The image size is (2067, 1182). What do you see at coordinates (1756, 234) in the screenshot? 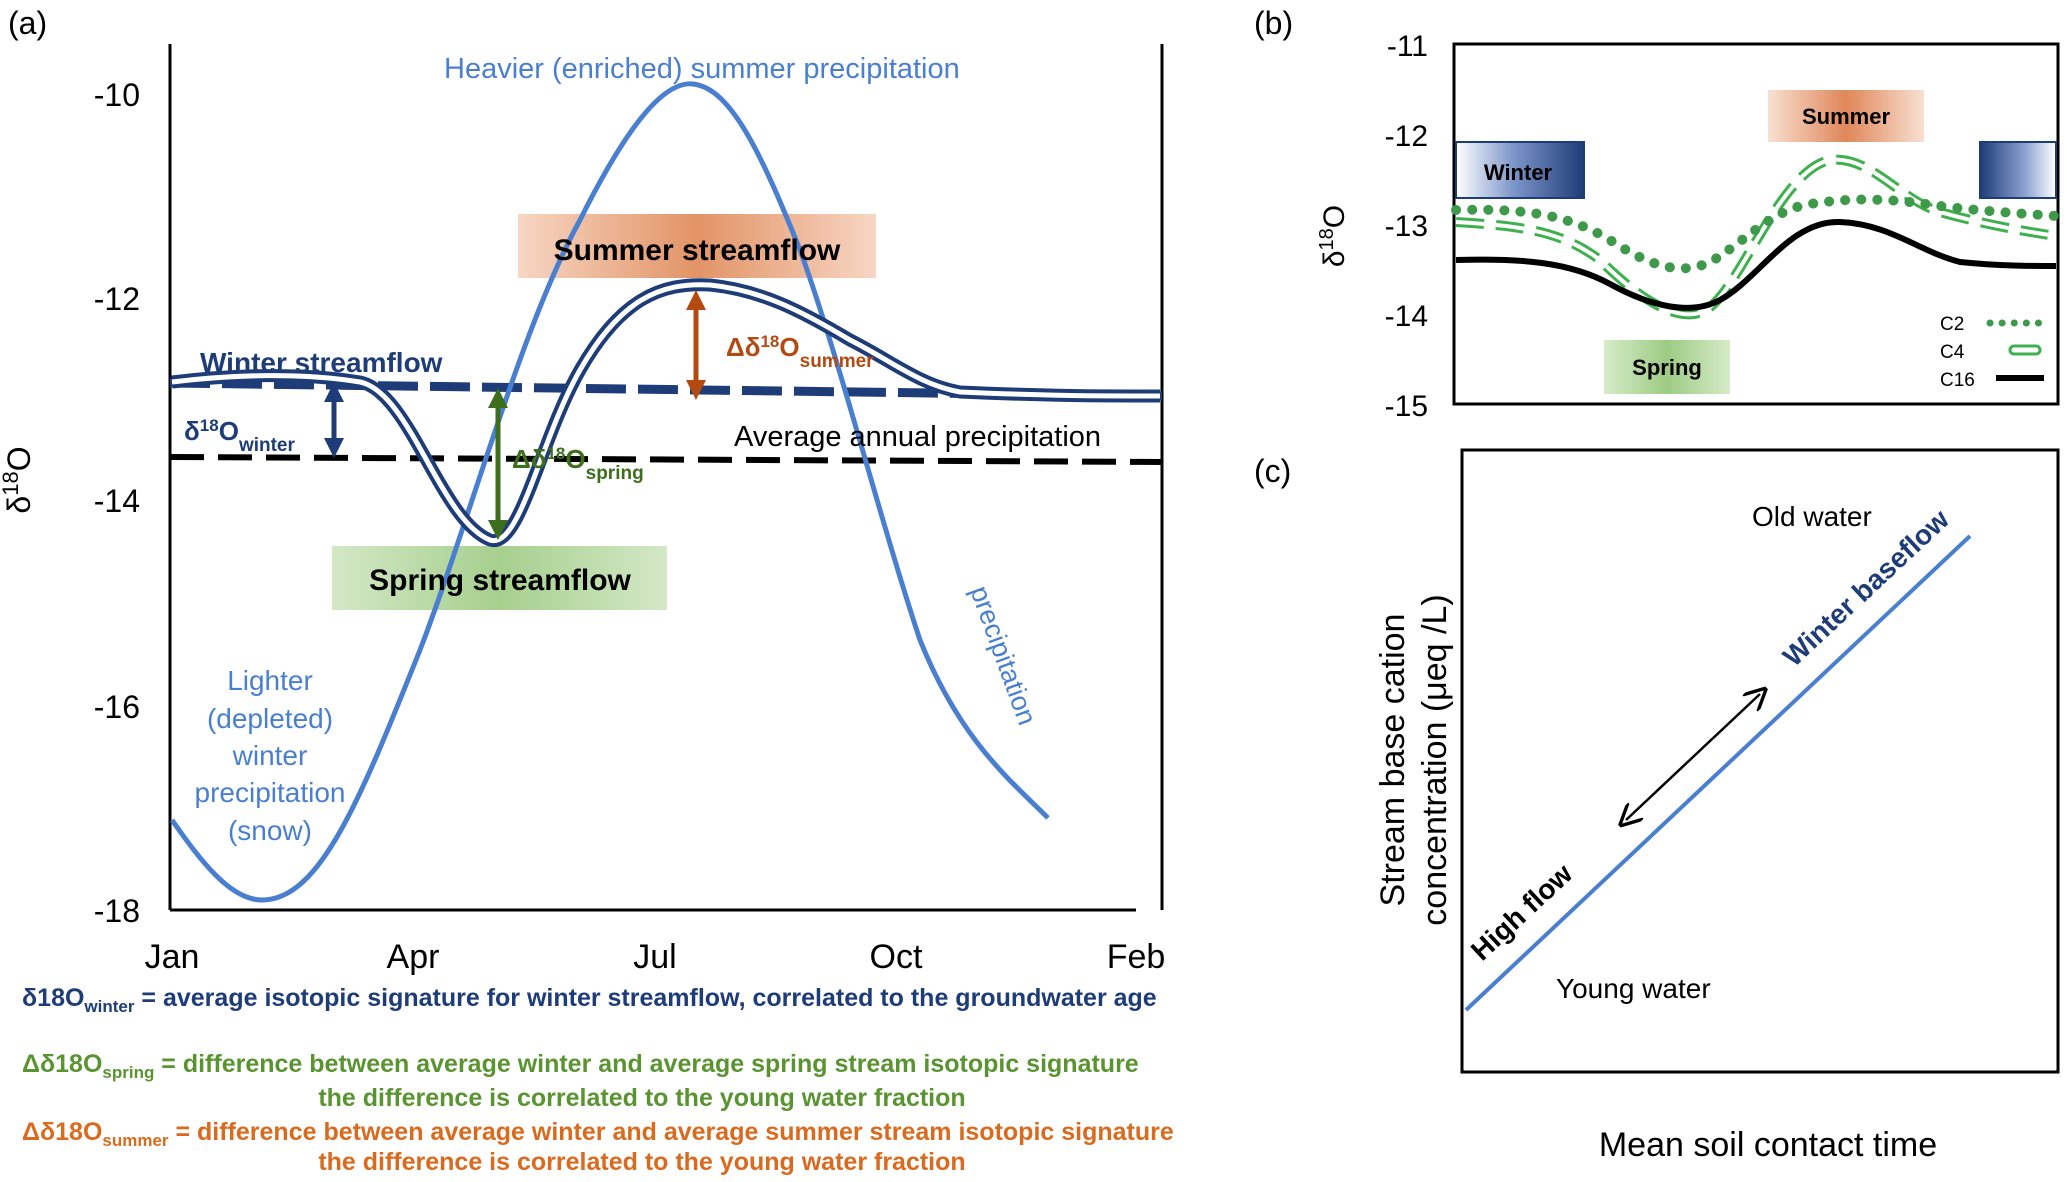
I see `c2-curve` at bounding box center [1756, 234].